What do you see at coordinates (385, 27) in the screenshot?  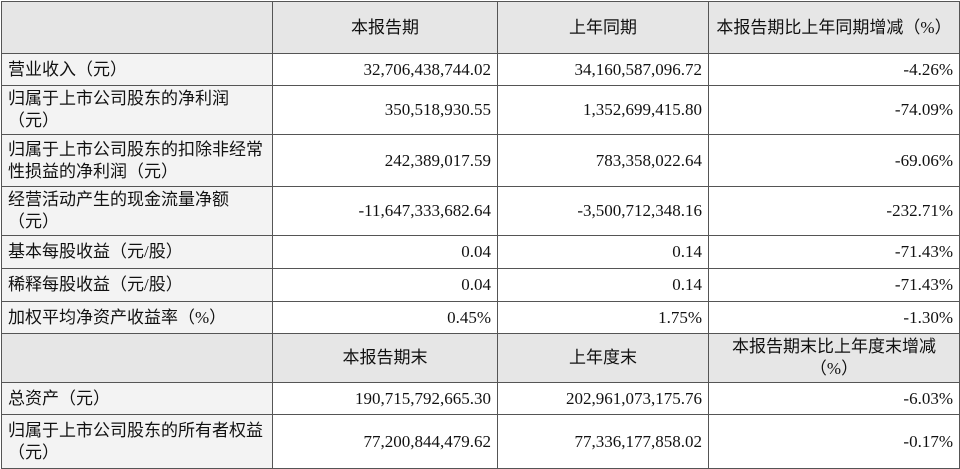 I see `table-cell: 本报告期` at bounding box center [385, 27].